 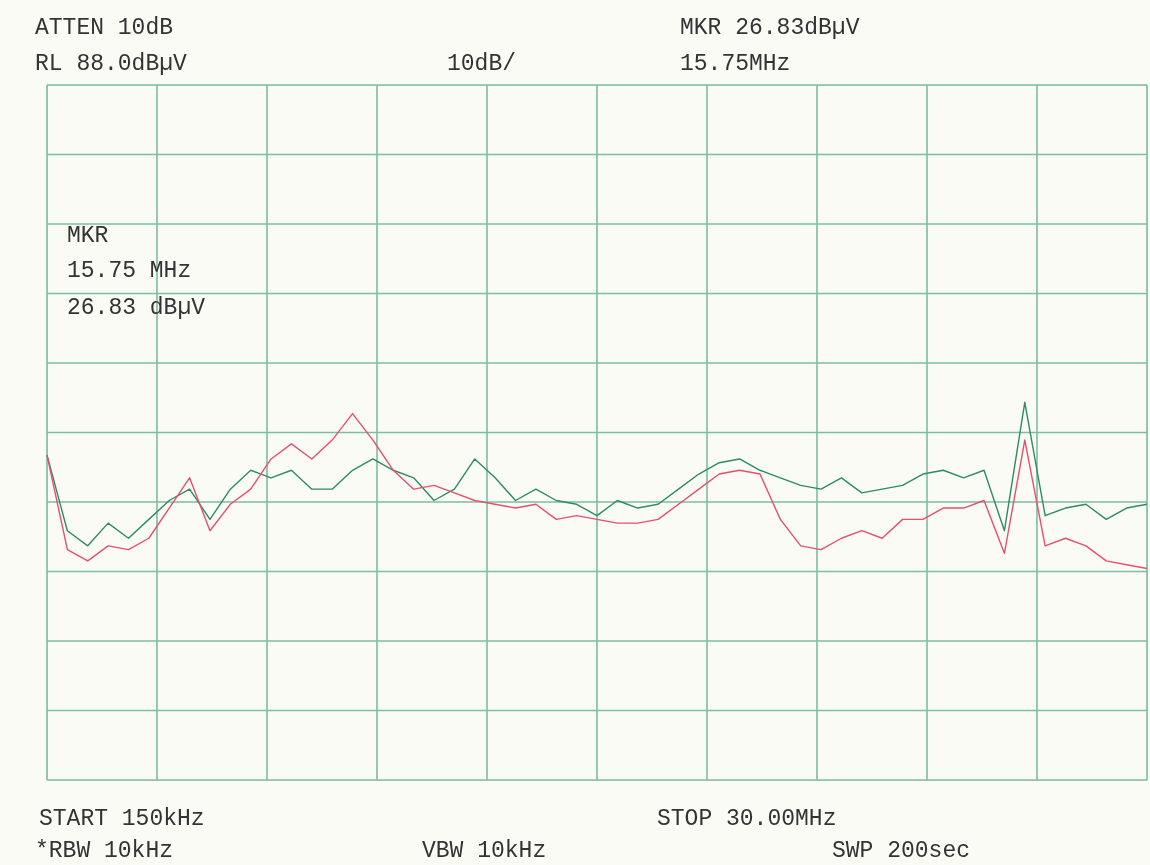 I want to click on text: VBW 10kHz, so click(x=484, y=851).